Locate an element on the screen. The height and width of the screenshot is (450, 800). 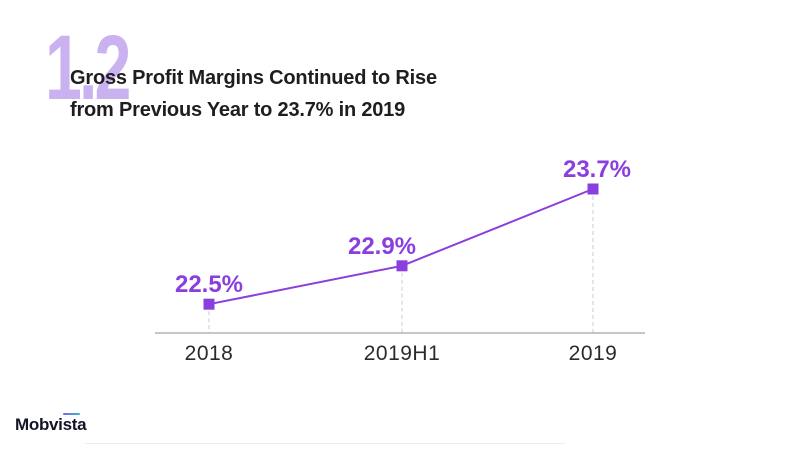
x-axis-label: 2018 is located at coordinates (209, 353).